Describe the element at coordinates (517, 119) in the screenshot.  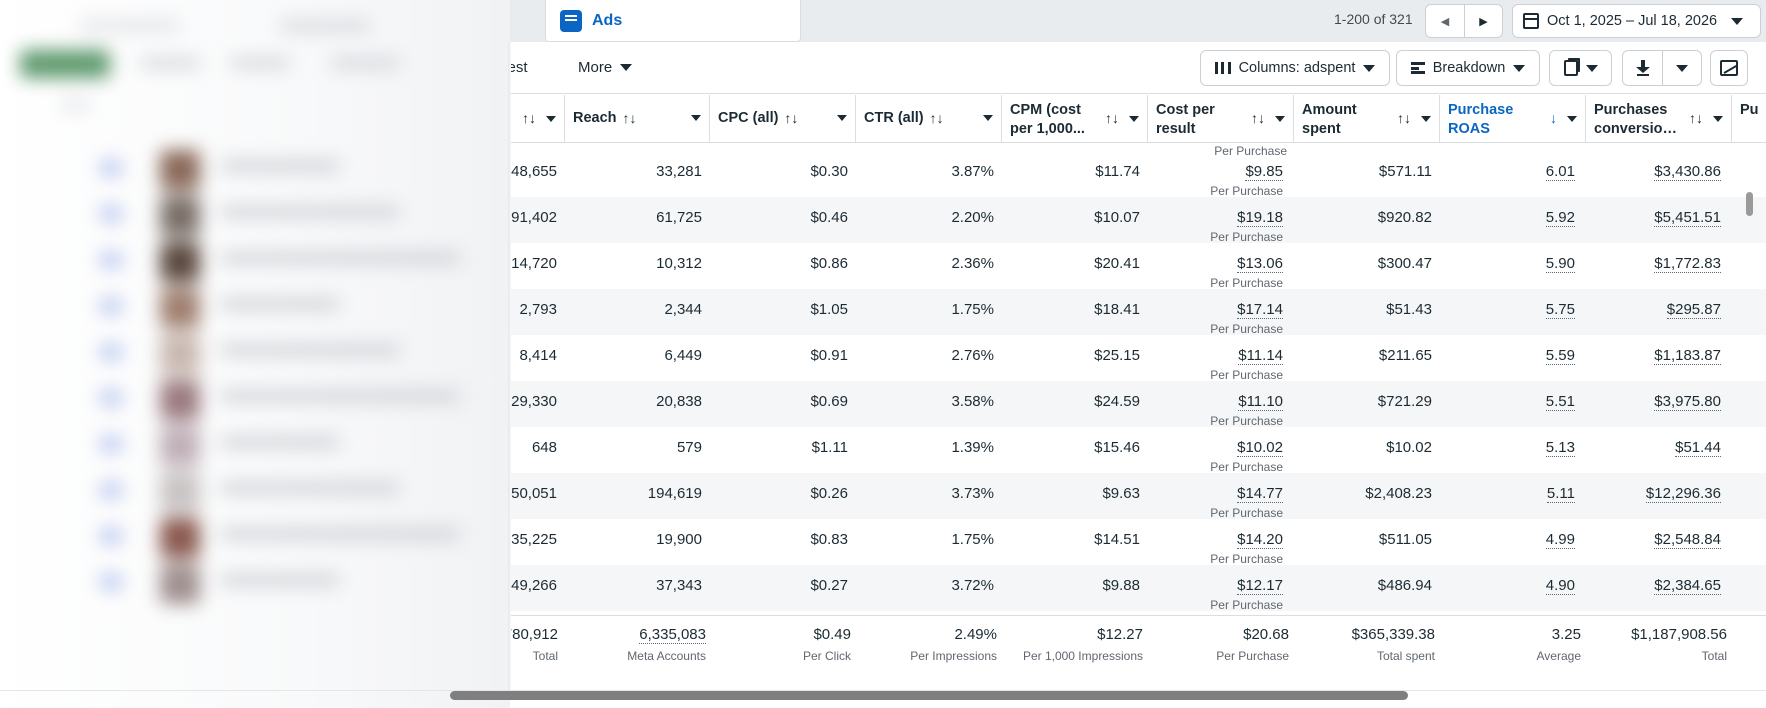
I see `column-header: ↑↓` at that location.